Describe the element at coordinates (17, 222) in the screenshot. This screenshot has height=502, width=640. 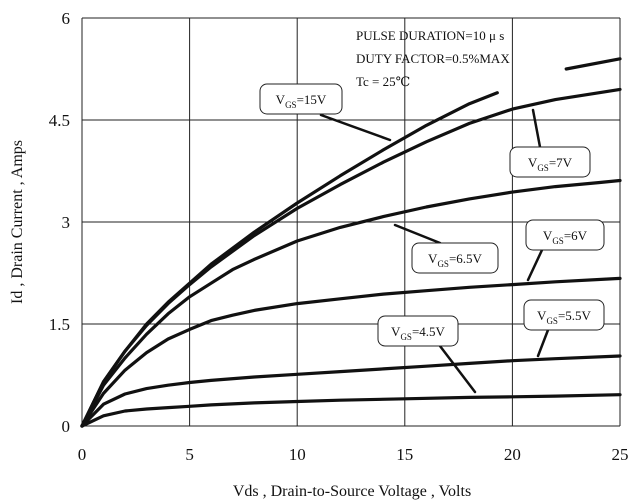
I see `y-axis-label: Id , Drain Current , Amps` at that location.